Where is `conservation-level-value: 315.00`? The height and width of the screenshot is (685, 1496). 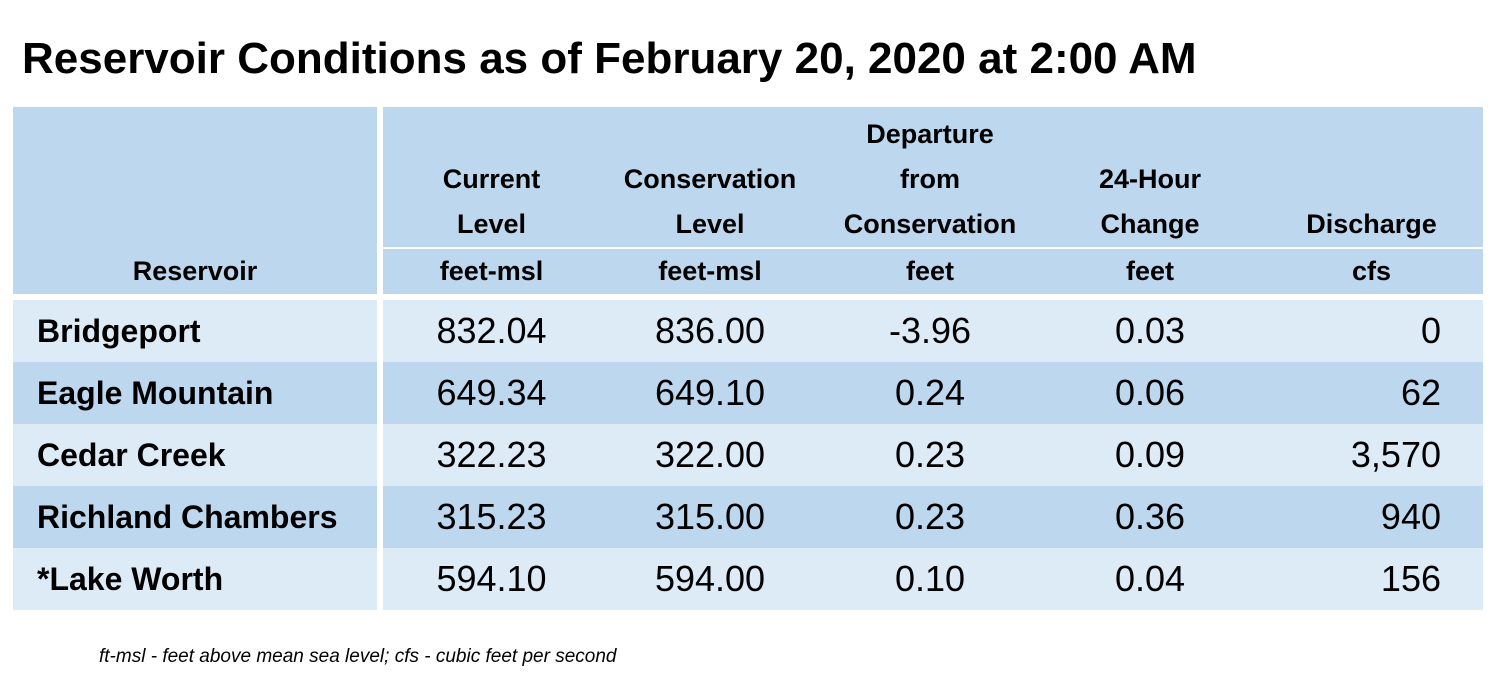
conservation-level-value: 315.00 is located at coordinates (710, 517).